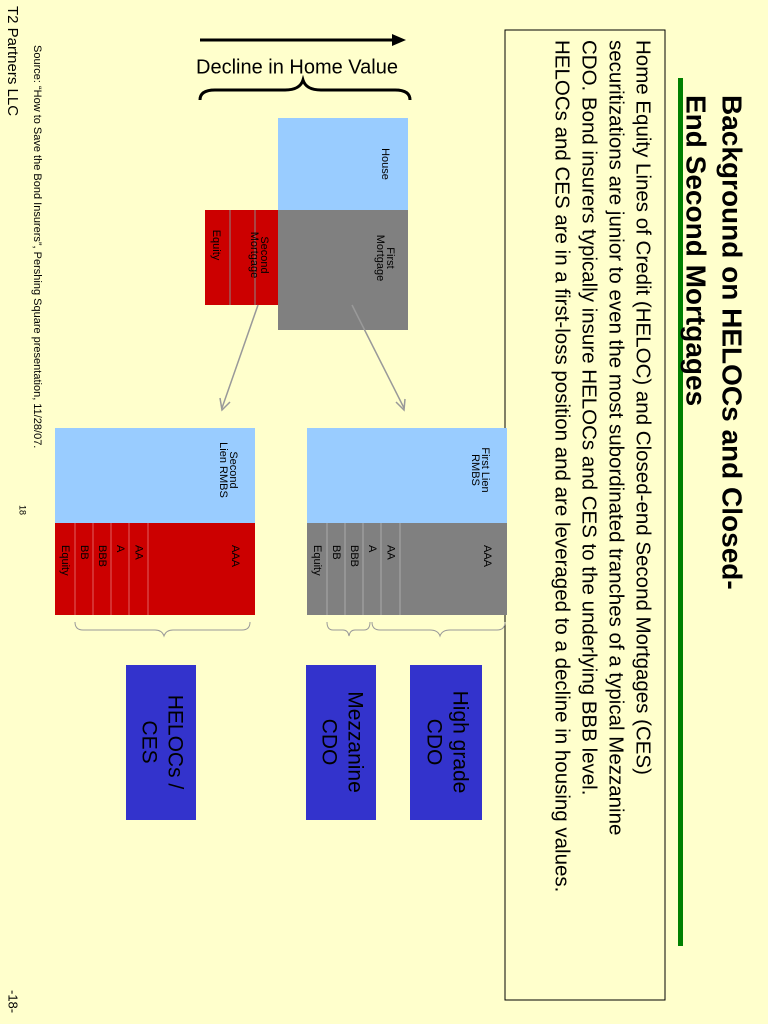  What do you see at coordinates (223, 470) in the screenshot?
I see `block-label: Lien RMBS` at bounding box center [223, 470].